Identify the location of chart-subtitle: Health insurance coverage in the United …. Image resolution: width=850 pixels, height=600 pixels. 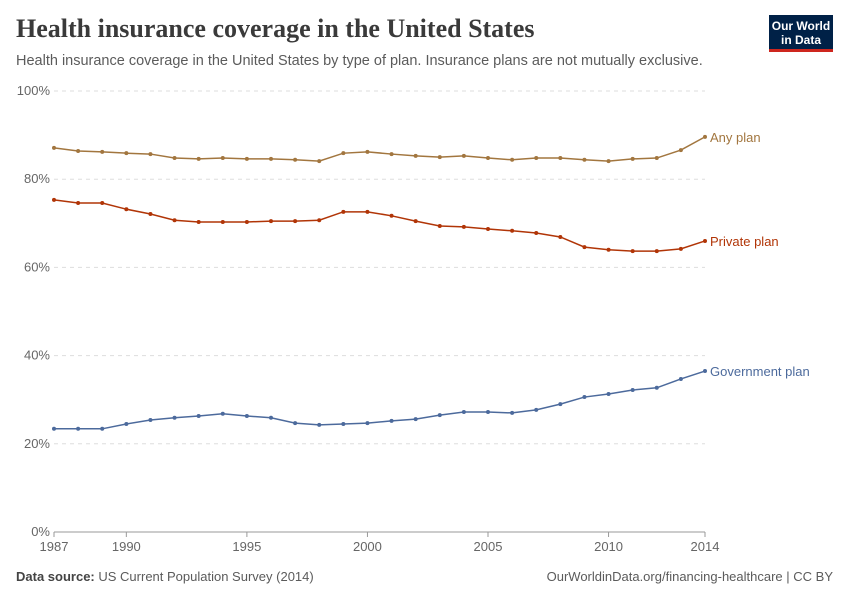
(359, 61).